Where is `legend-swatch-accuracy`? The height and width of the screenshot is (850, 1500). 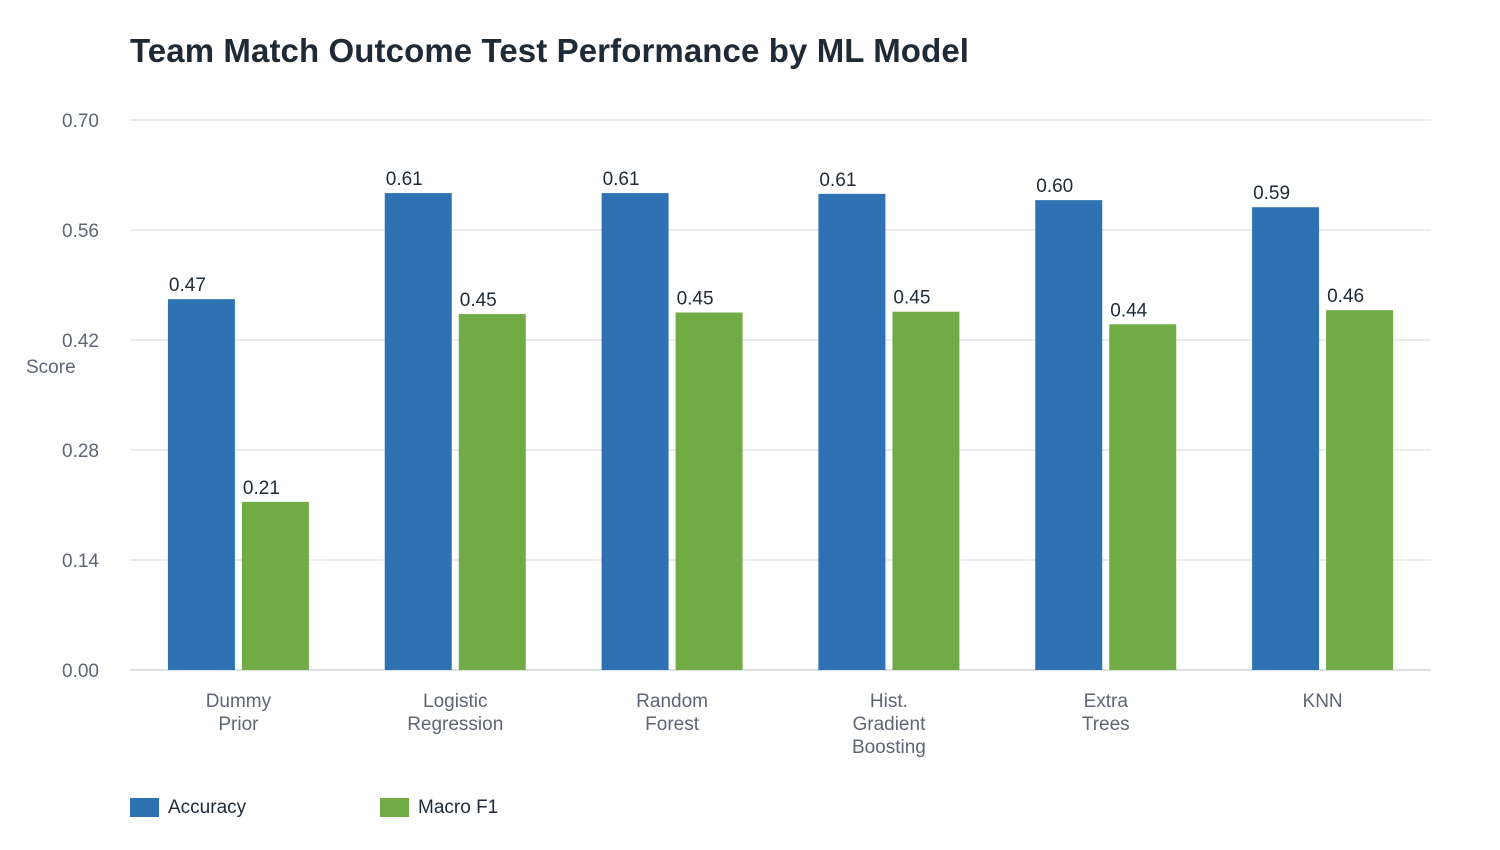
legend-swatch-accuracy is located at coordinates (144, 807).